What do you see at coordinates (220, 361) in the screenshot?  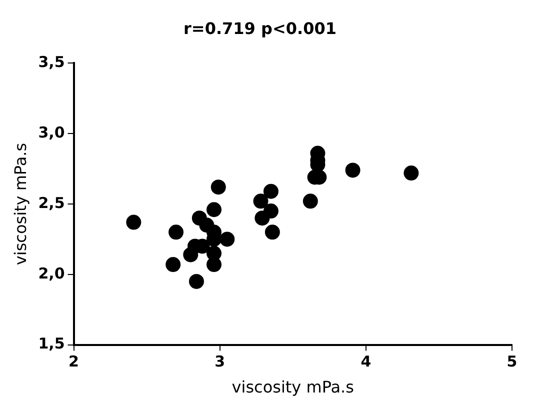 I see `x-tick-label: 3` at bounding box center [220, 361].